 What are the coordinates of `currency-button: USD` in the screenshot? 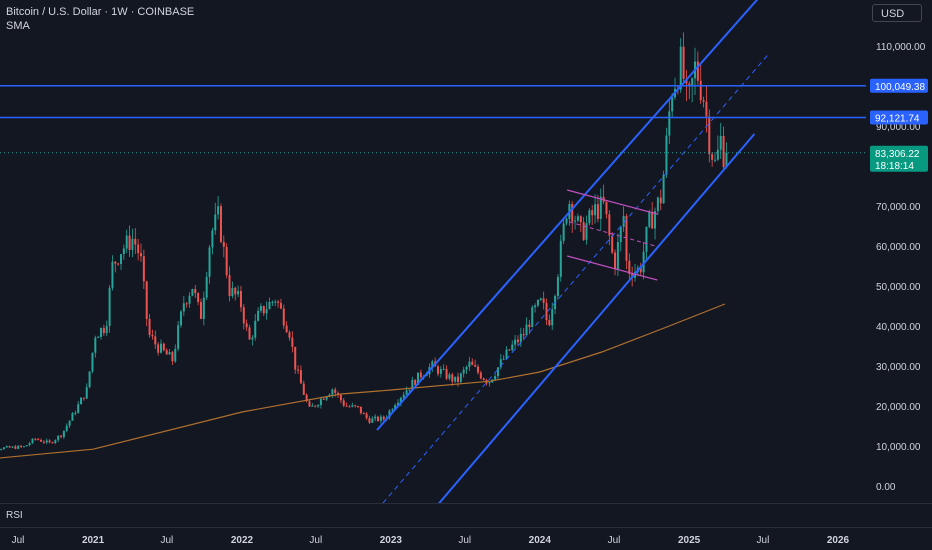 It's located at (897, 13).